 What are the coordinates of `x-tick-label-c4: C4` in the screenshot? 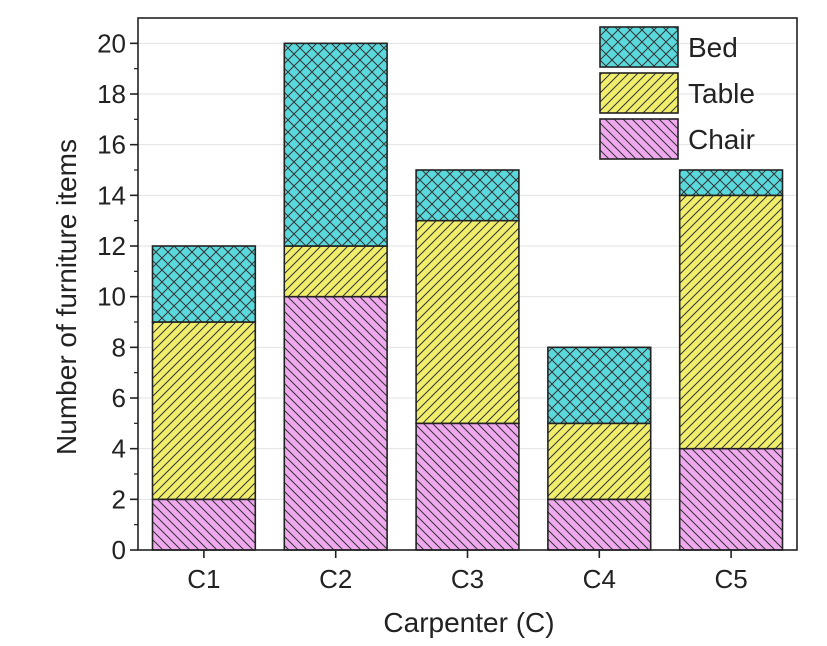 It's located at (599, 579).